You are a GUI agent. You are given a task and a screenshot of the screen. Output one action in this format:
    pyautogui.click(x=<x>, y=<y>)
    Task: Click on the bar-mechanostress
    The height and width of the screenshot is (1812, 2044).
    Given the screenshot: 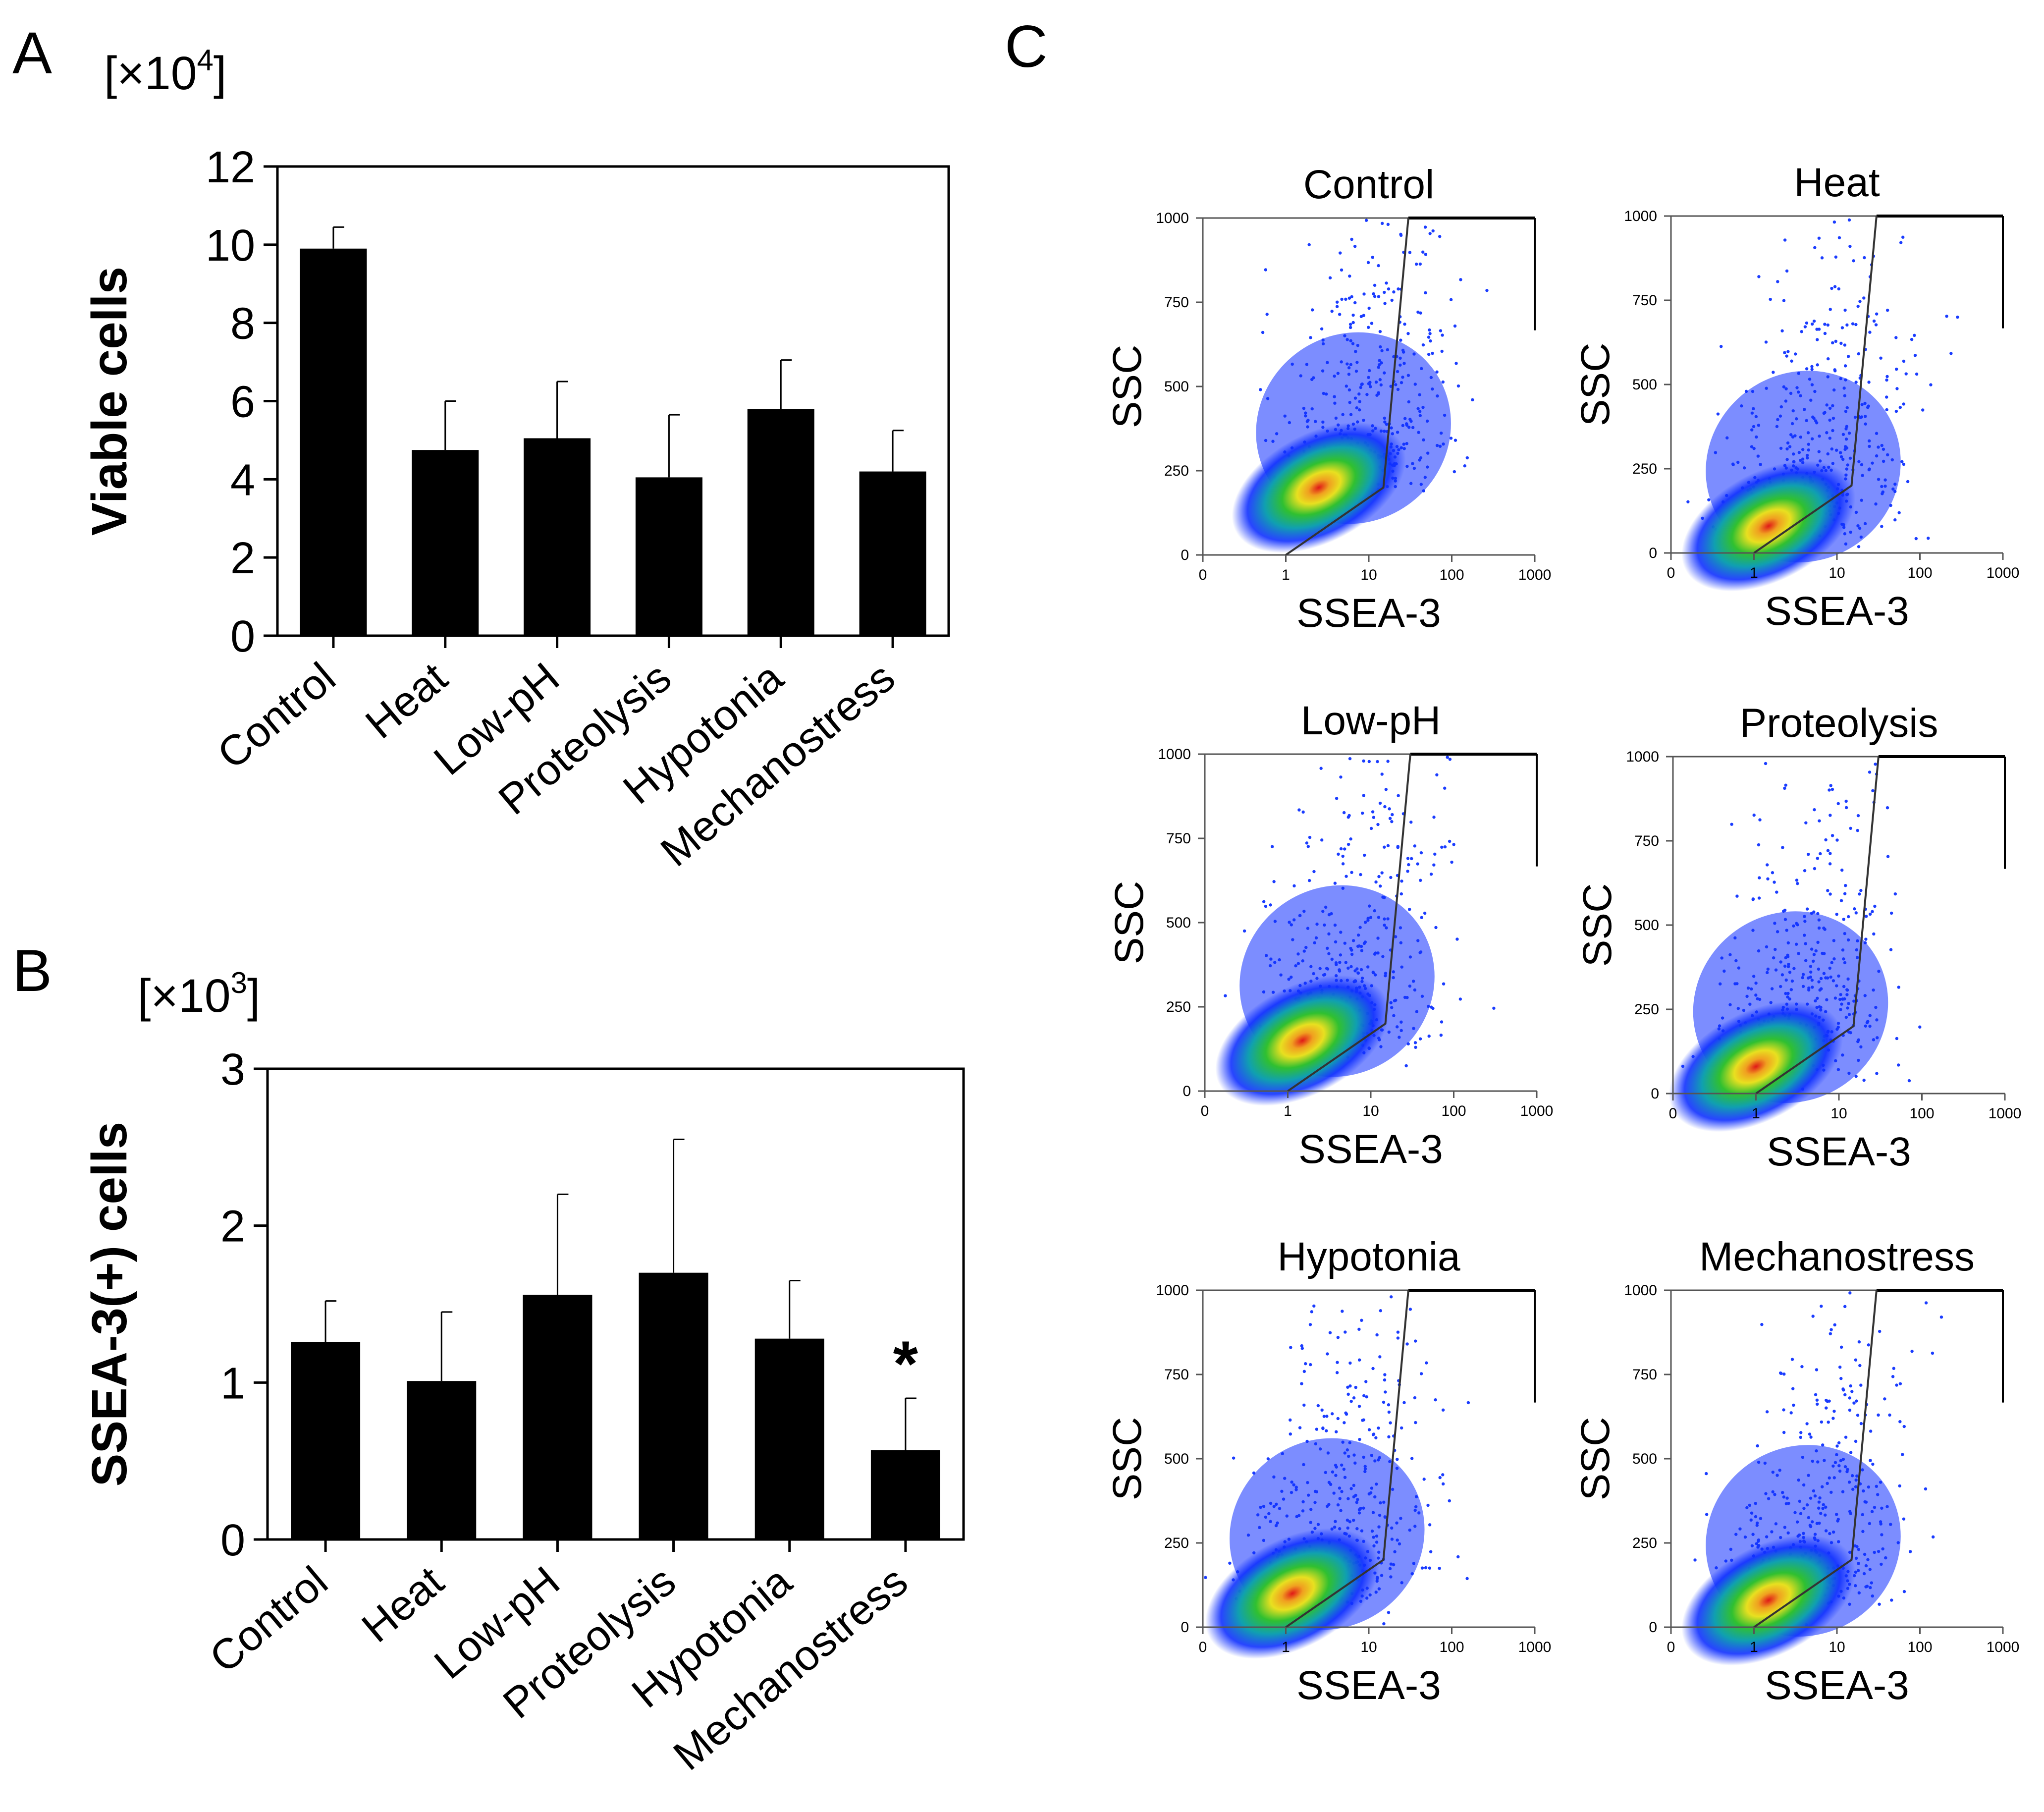 What is the action you would take?
    pyautogui.click(x=905, y=1494)
    